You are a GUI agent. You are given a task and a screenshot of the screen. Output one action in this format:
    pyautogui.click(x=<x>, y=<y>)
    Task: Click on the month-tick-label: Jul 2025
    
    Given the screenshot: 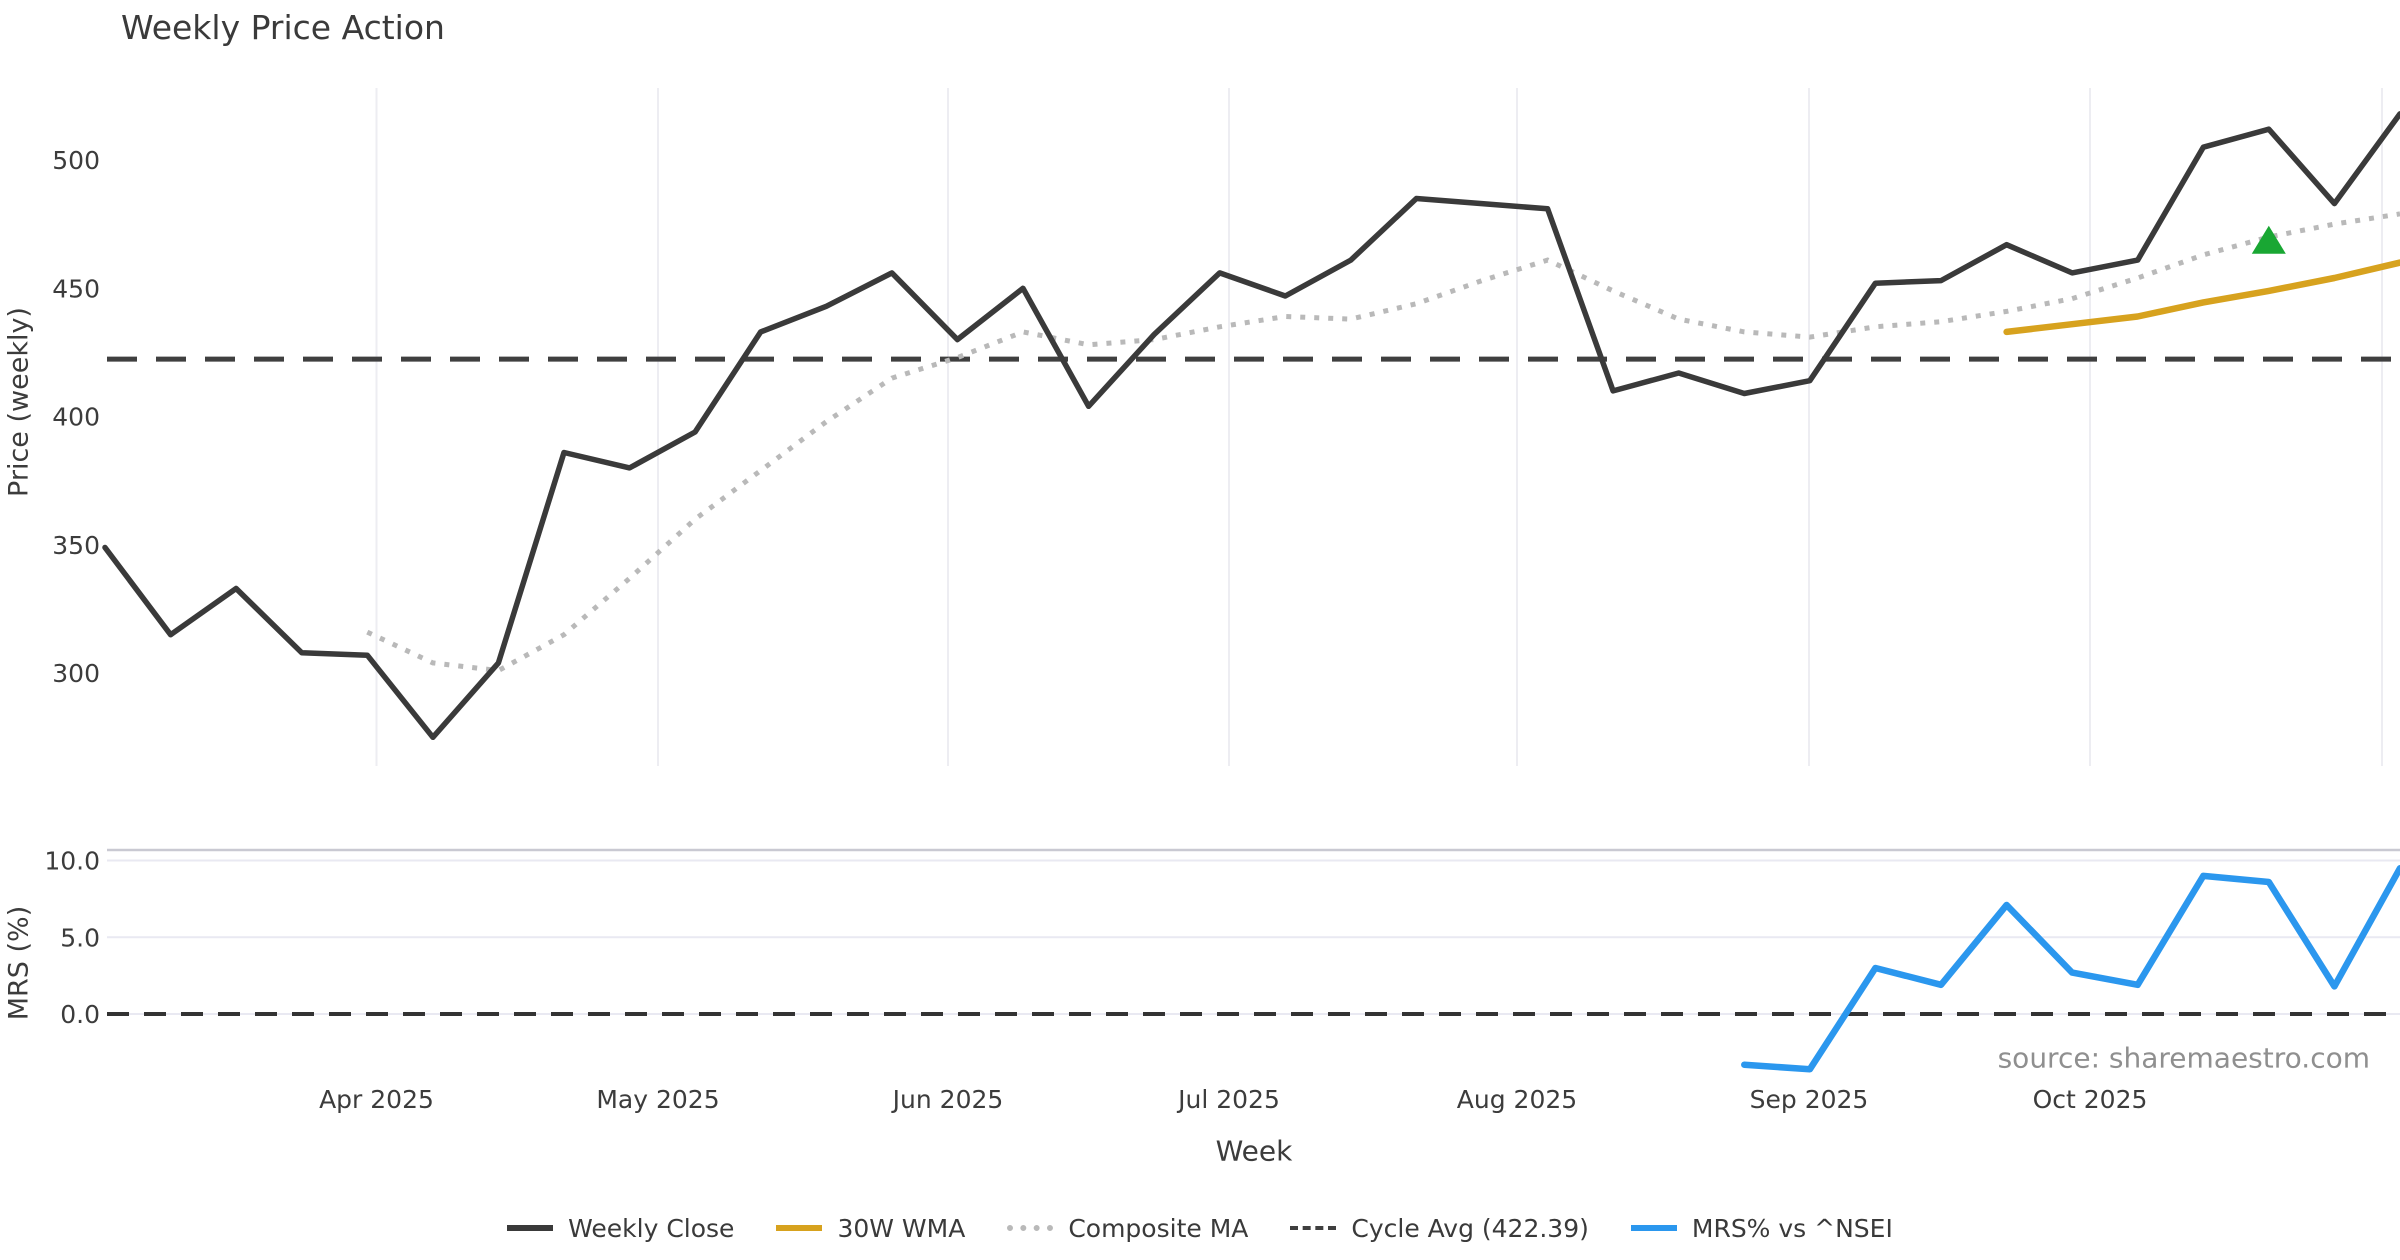 What is the action you would take?
    pyautogui.click(x=1228, y=1099)
    